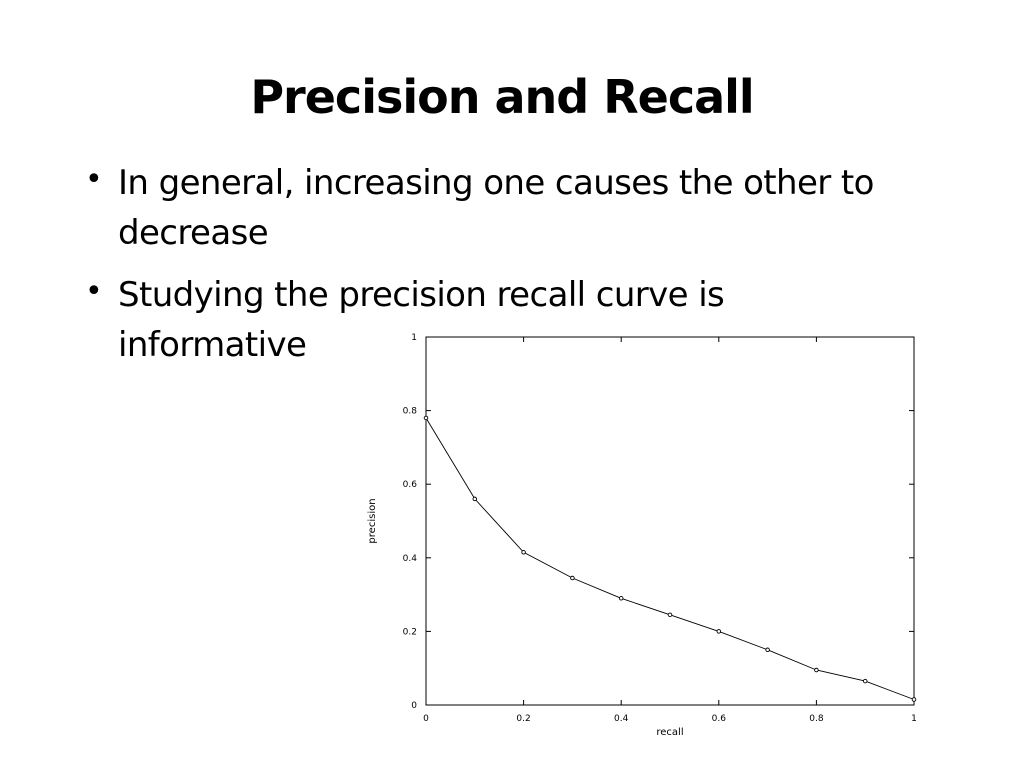 The height and width of the screenshot is (768, 1024). What do you see at coordinates (414, 338) in the screenshot?
I see `y-tick-label: 1` at bounding box center [414, 338].